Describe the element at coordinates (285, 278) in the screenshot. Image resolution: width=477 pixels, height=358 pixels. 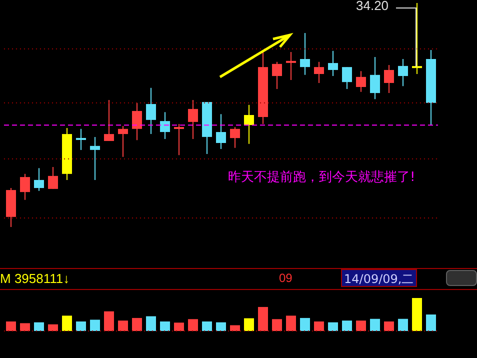
I see `text: 09` at that location.